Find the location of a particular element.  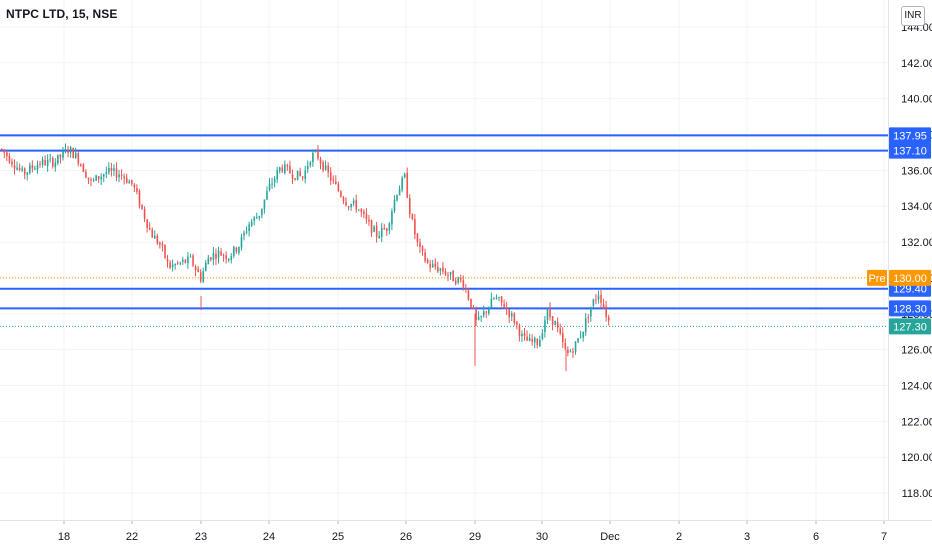

x-tick-label: 6 is located at coordinates (816, 537).